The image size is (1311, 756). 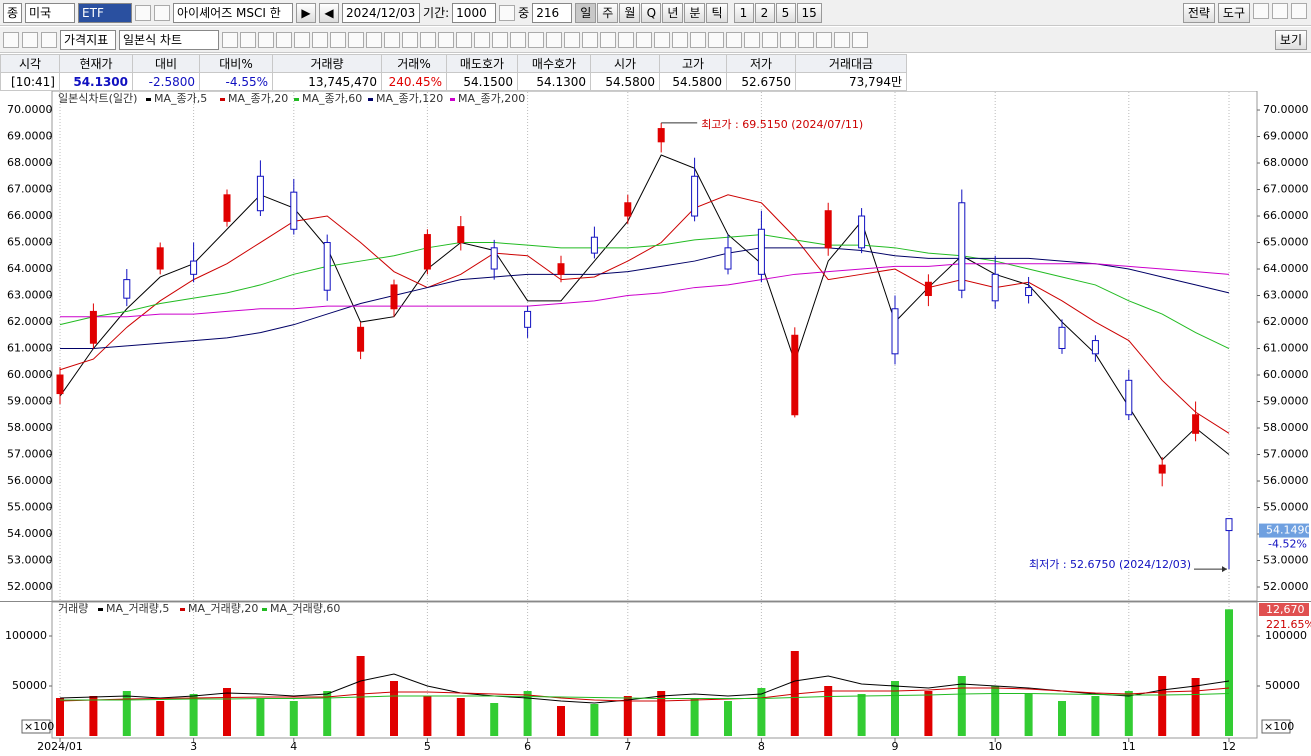 What do you see at coordinates (695, 12) in the screenshot?
I see `interval-button: 분` at bounding box center [695, 12].